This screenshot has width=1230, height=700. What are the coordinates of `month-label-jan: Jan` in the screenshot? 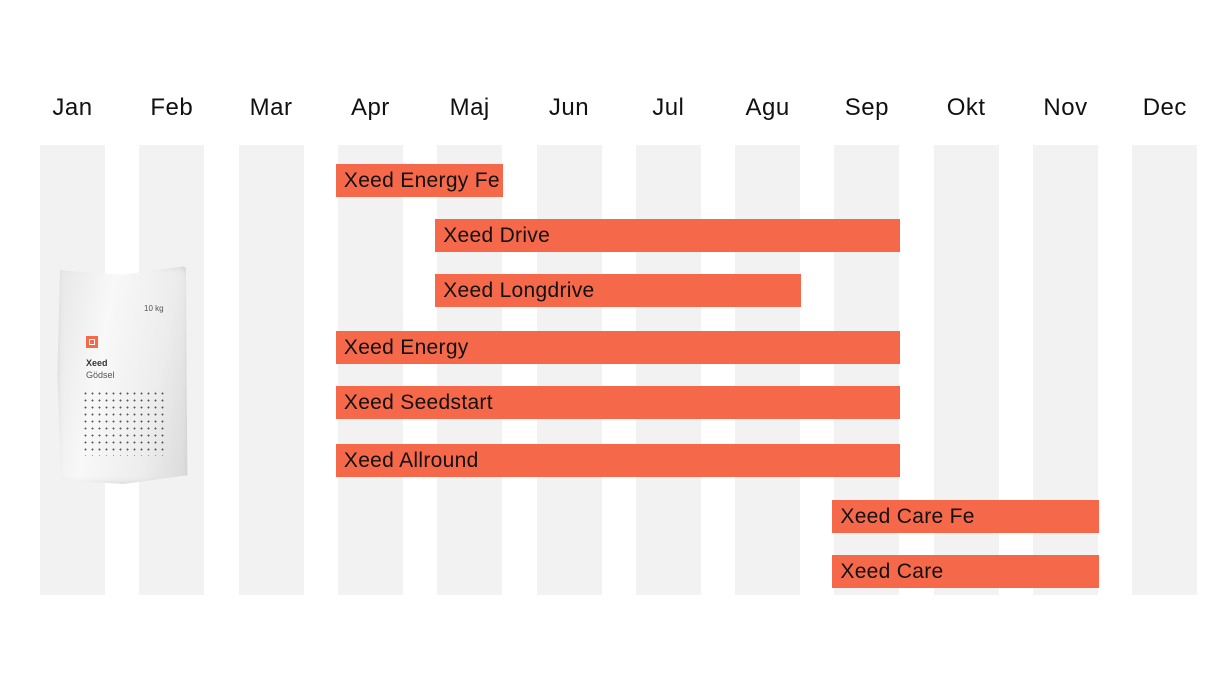 It's located at (72, 107).